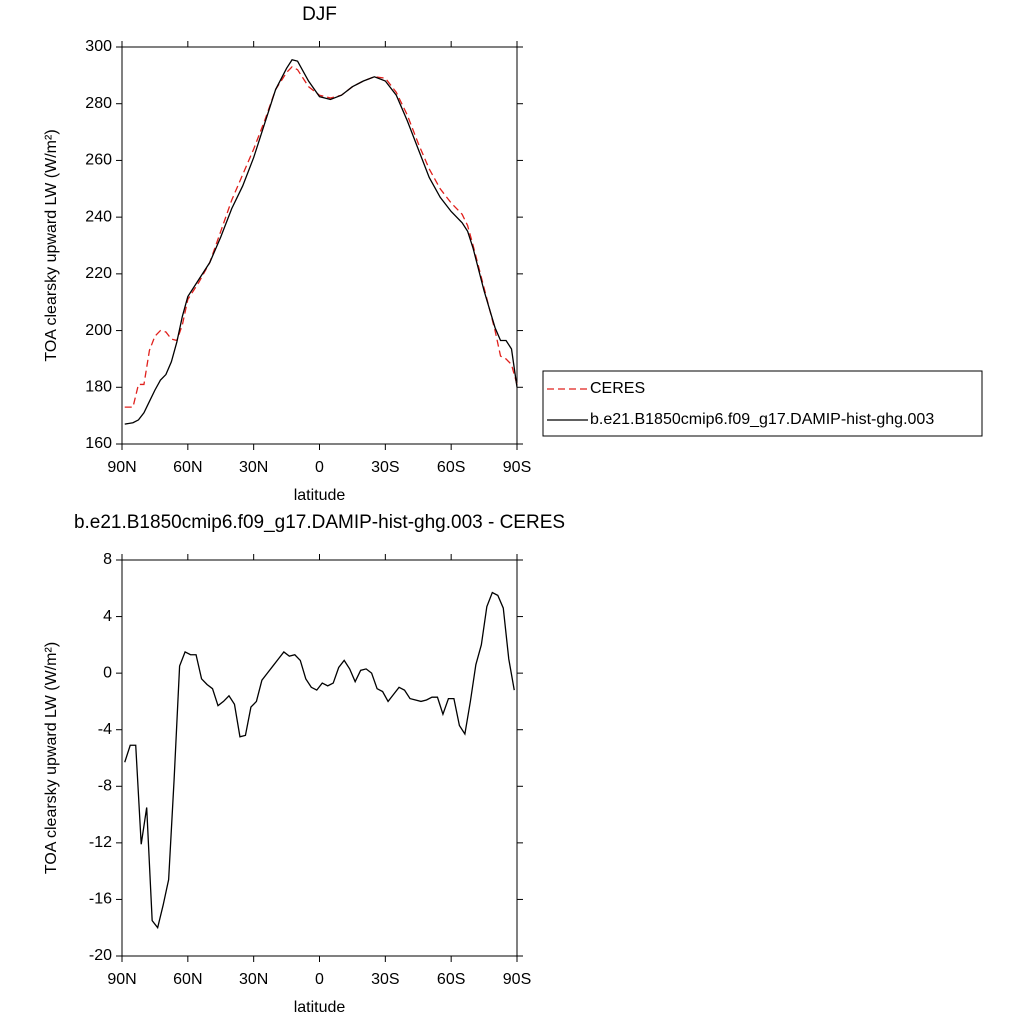 This screenshot has height=1024, width=1024. What do you see at coordinates (98, 443) in the screenshot?
I see `y-tick-label: 160` at bounding box center [98, 443].